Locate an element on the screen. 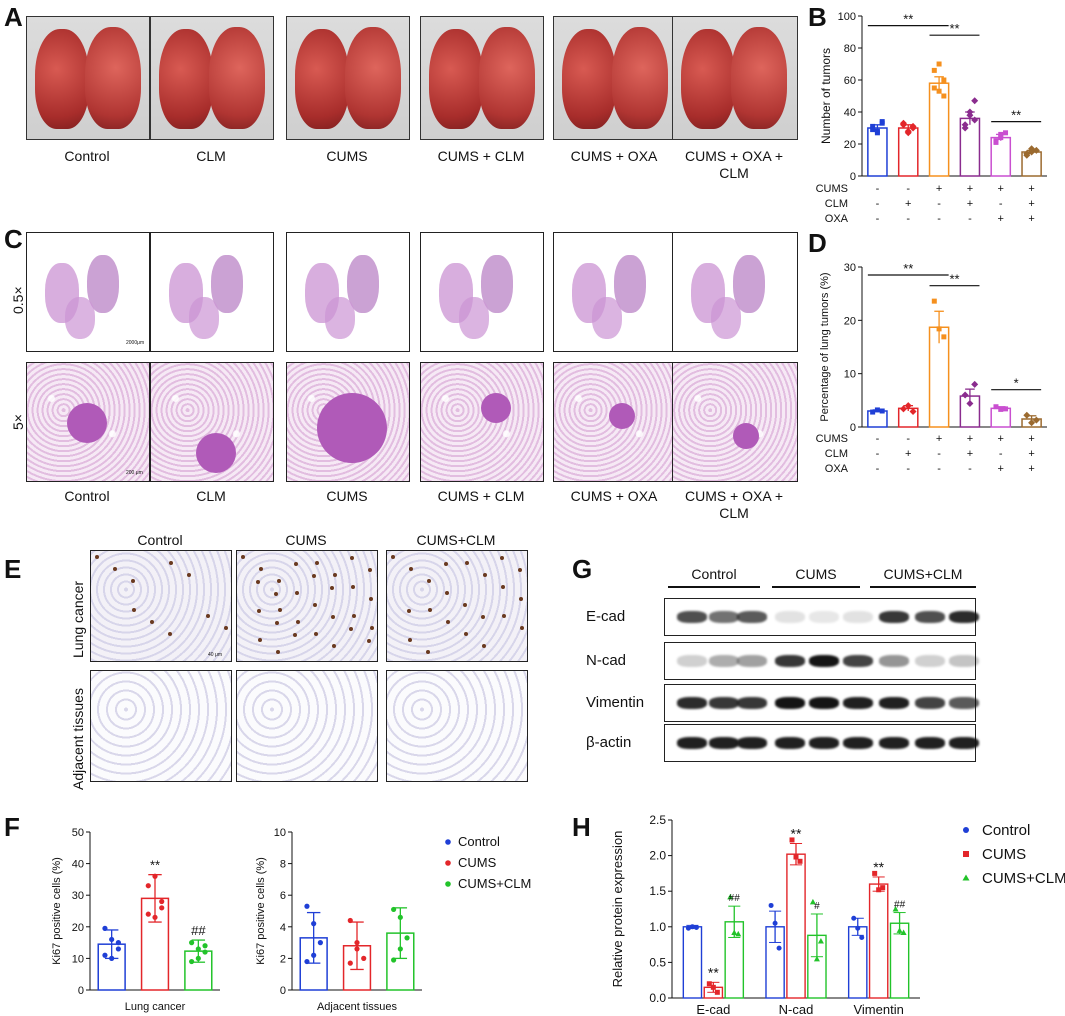 Image resolution: width=1065 pixels, height=1016 pixels. group-caption-c: Control is located at coordinates (87, 496).